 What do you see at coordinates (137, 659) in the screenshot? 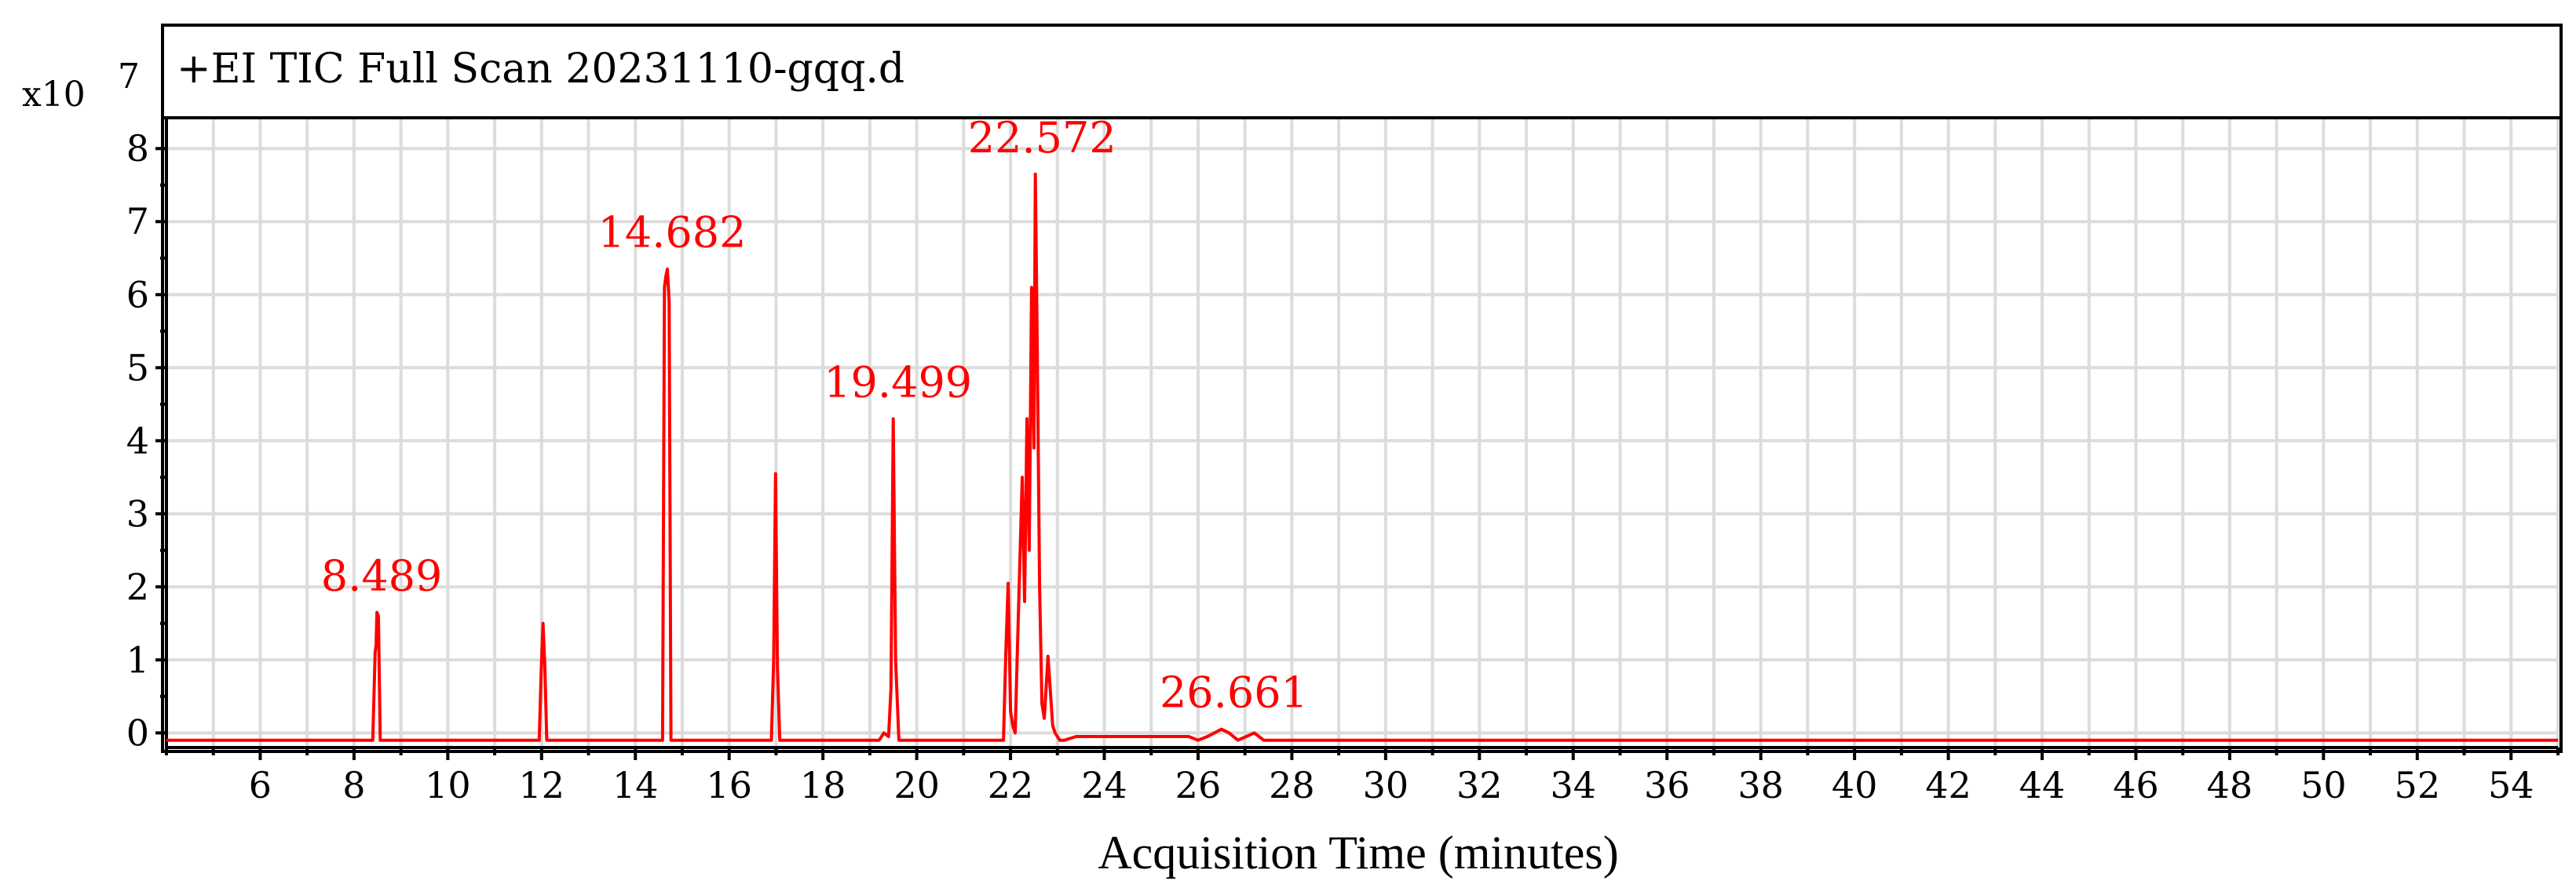
I see `y-tick-label: 1` at bounding box center [137, 659].